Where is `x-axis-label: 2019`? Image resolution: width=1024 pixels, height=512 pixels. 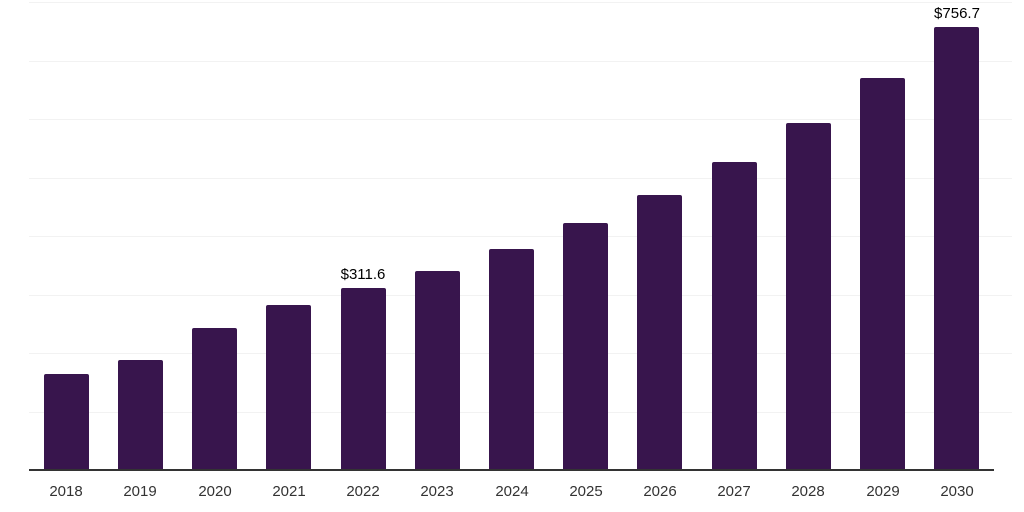 x-axis-label: 2019 is located at coordinates (140, 491).